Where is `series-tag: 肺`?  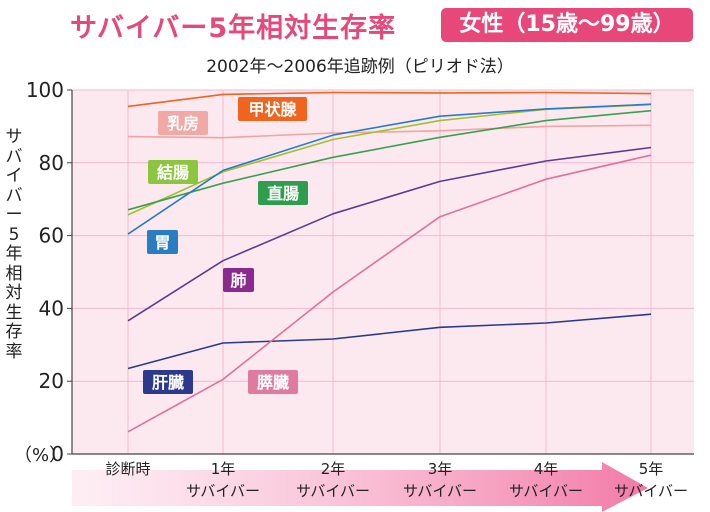 series-tag: 肺 is located at coordinates (238, 280).